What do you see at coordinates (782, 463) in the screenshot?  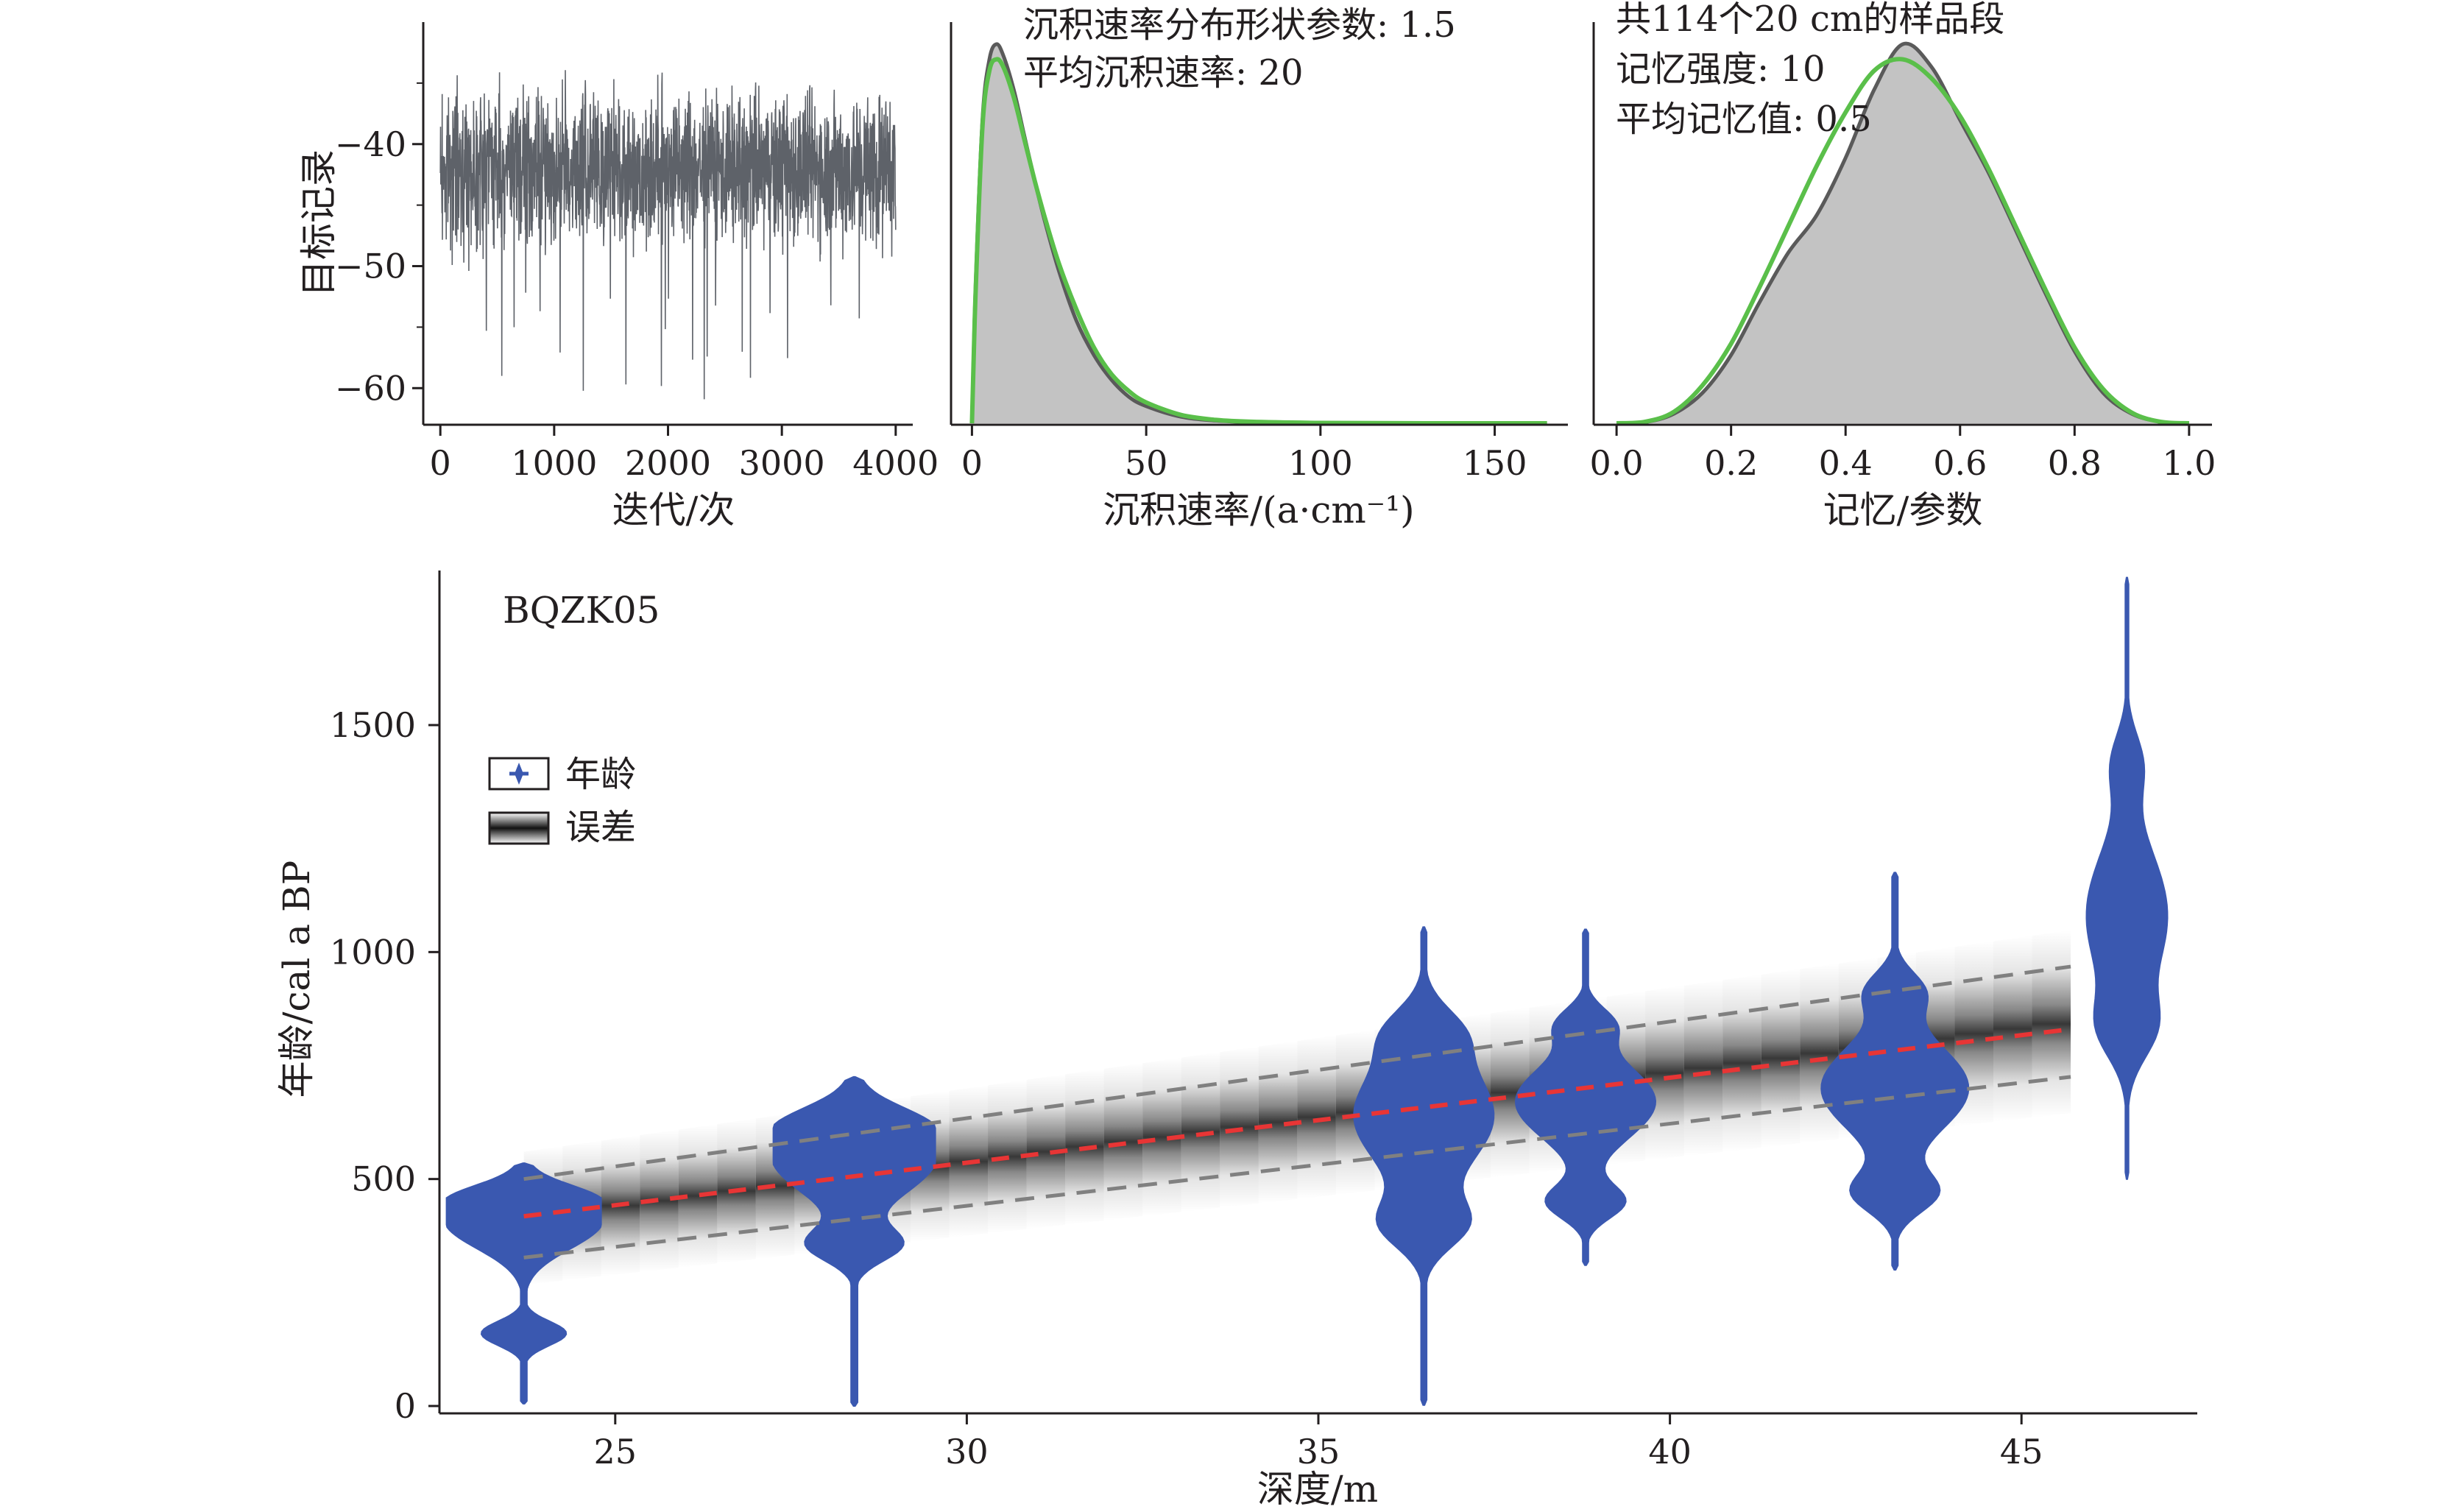 I see `iterations-x-tick-label: 3000` at bounding box center [782, 463].